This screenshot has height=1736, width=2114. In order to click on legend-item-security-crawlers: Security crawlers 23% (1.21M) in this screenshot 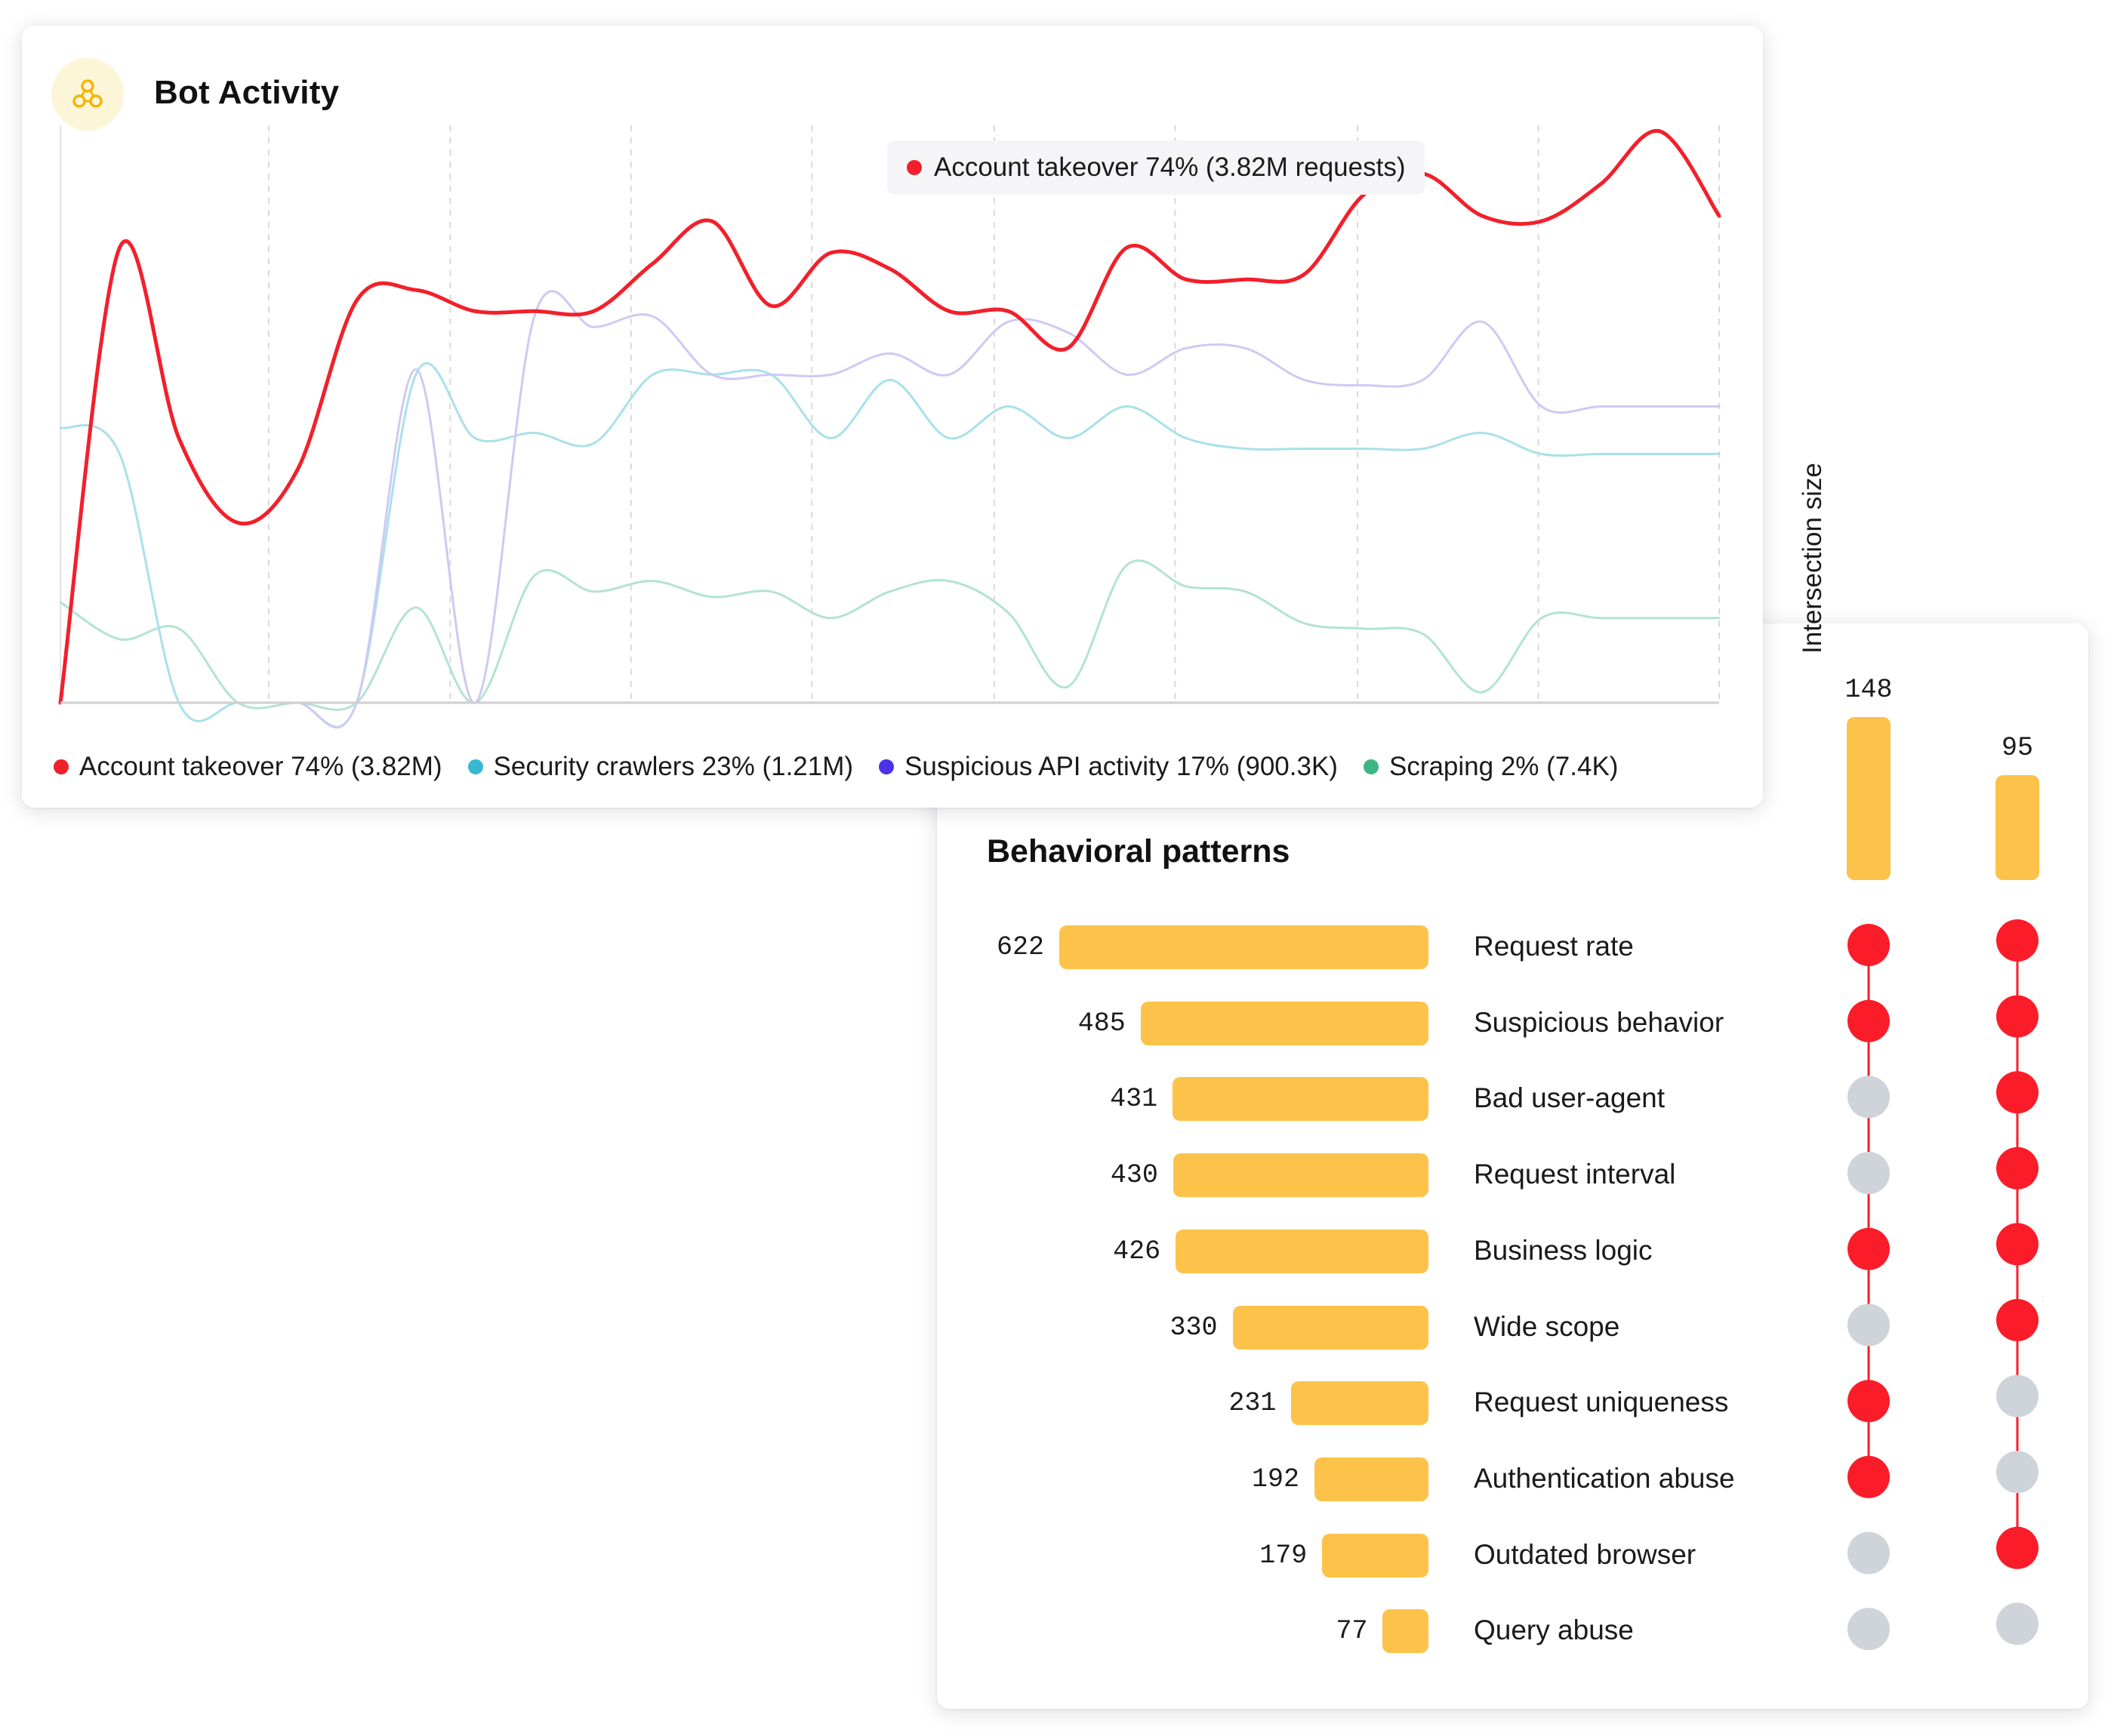, I will do `click(660, 767)`.